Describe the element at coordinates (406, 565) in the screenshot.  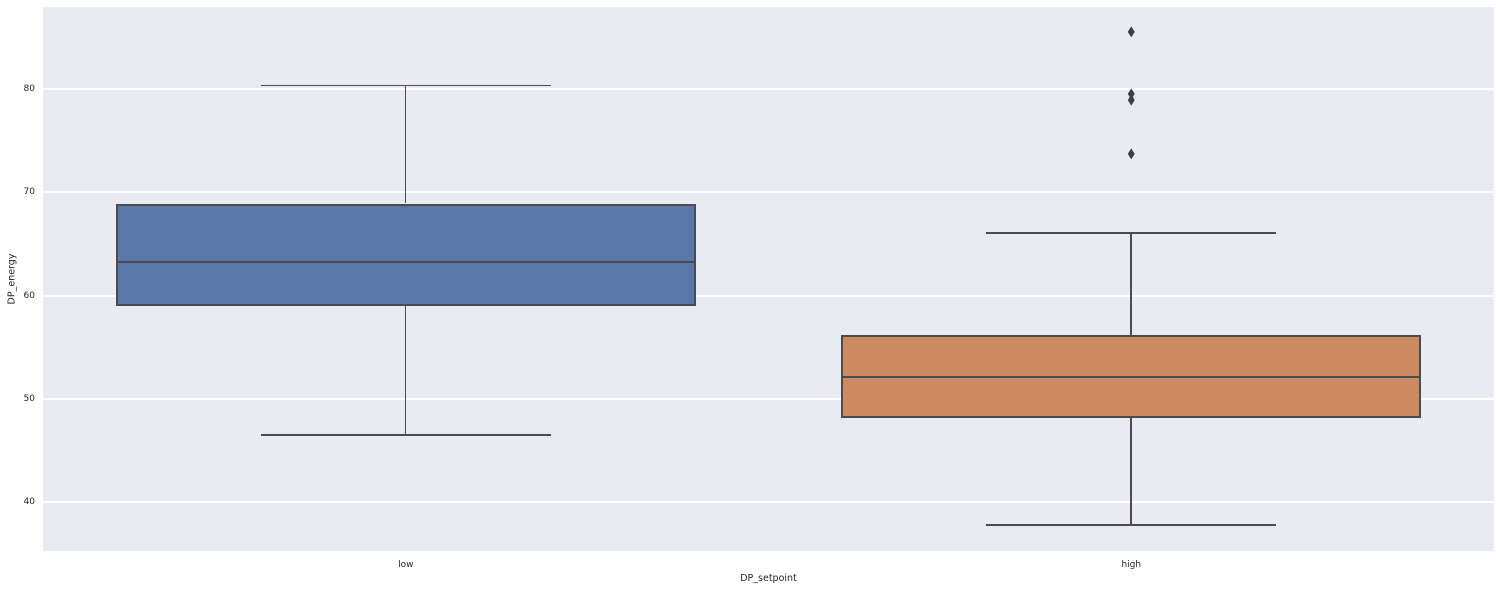
I see `x-tick-label: low` at that location.